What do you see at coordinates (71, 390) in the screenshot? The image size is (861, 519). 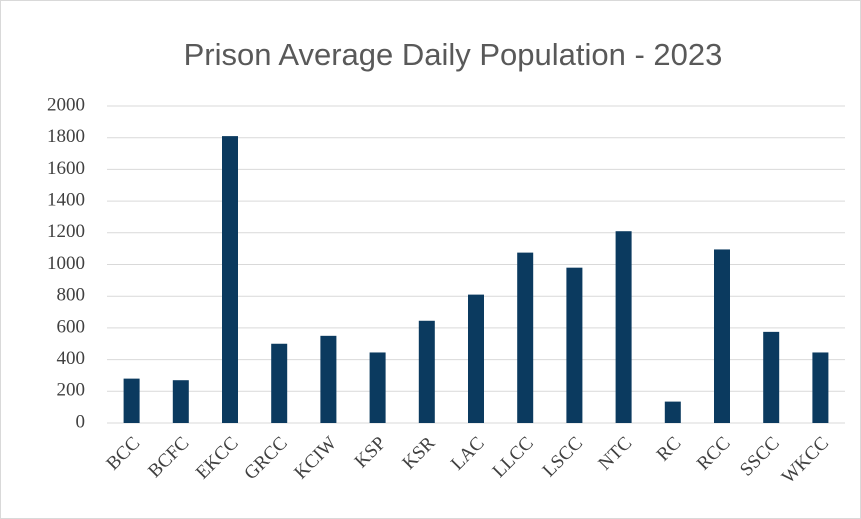 I see `y-tick-label: 200` at bounding box center [71, 390].